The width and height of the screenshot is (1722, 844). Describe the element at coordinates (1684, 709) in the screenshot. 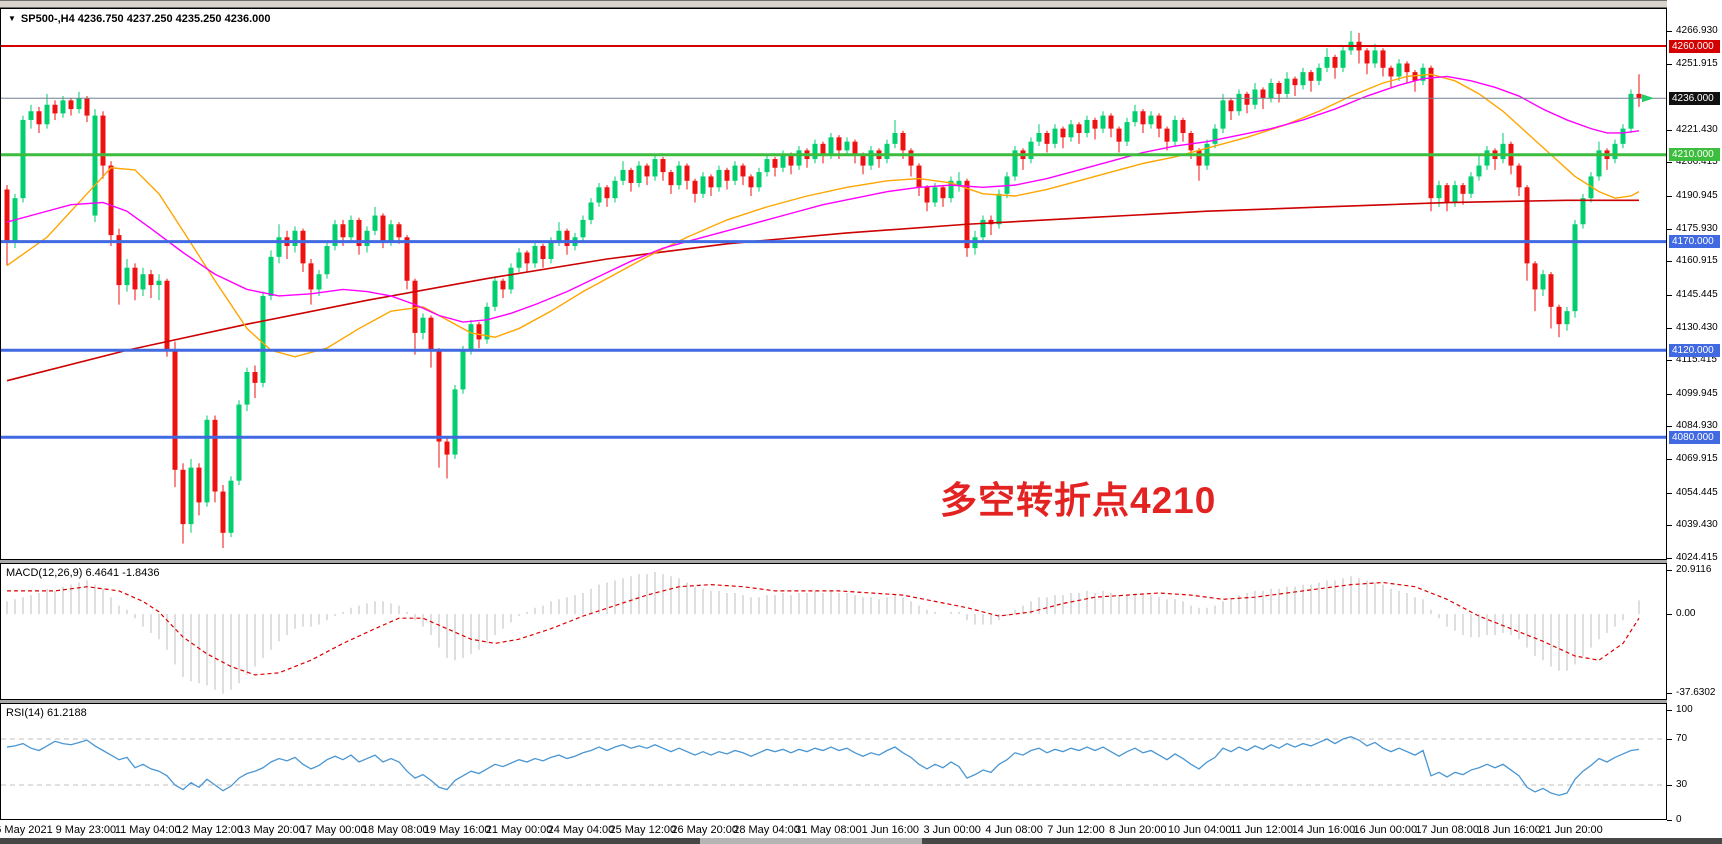

I see `rsi-tick-label: 100` at that location.